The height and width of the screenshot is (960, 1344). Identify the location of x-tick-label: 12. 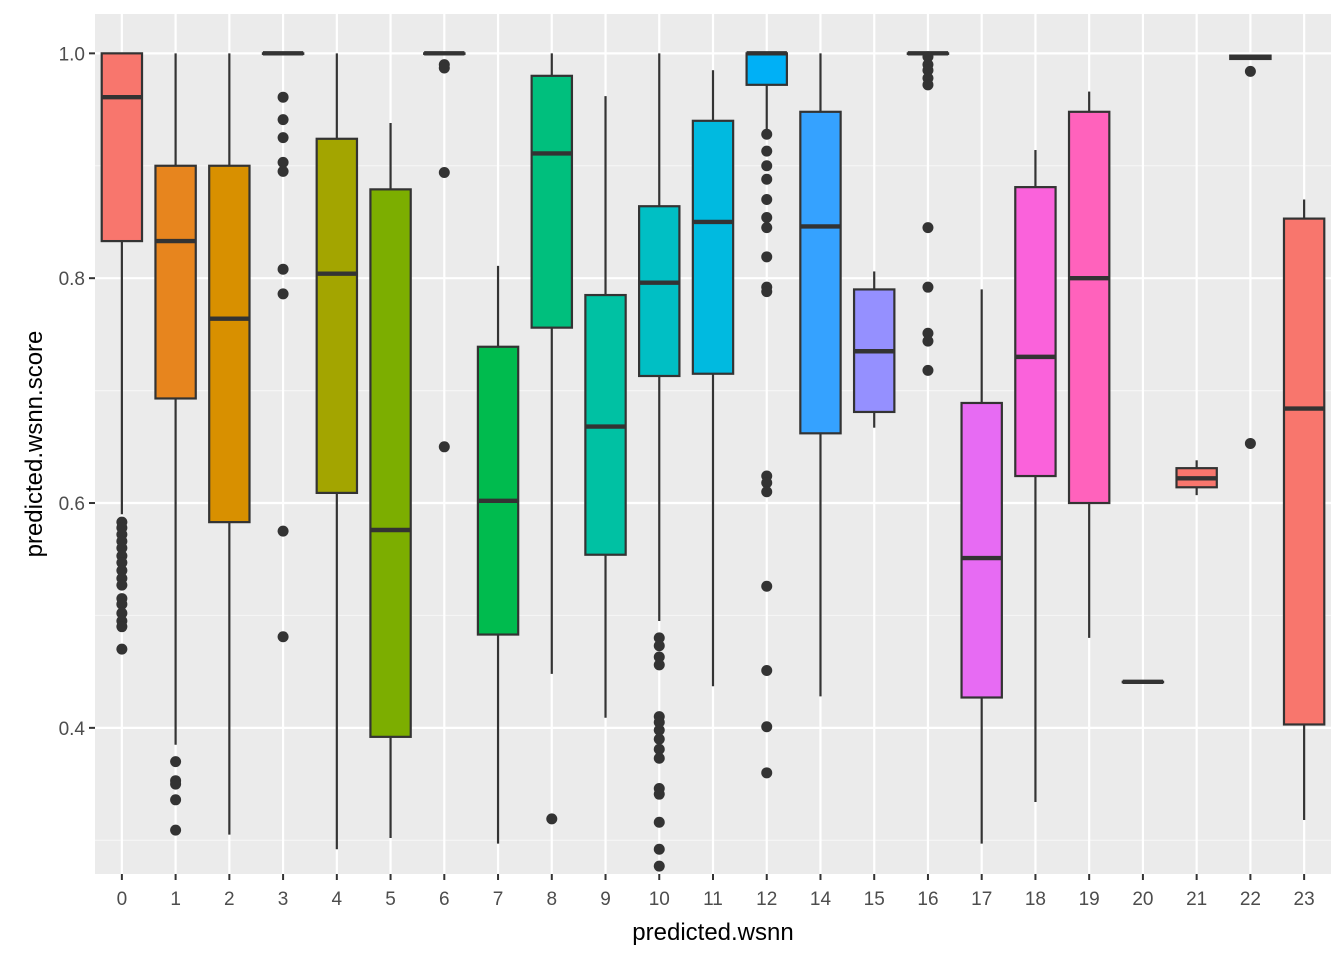
(766, 899).